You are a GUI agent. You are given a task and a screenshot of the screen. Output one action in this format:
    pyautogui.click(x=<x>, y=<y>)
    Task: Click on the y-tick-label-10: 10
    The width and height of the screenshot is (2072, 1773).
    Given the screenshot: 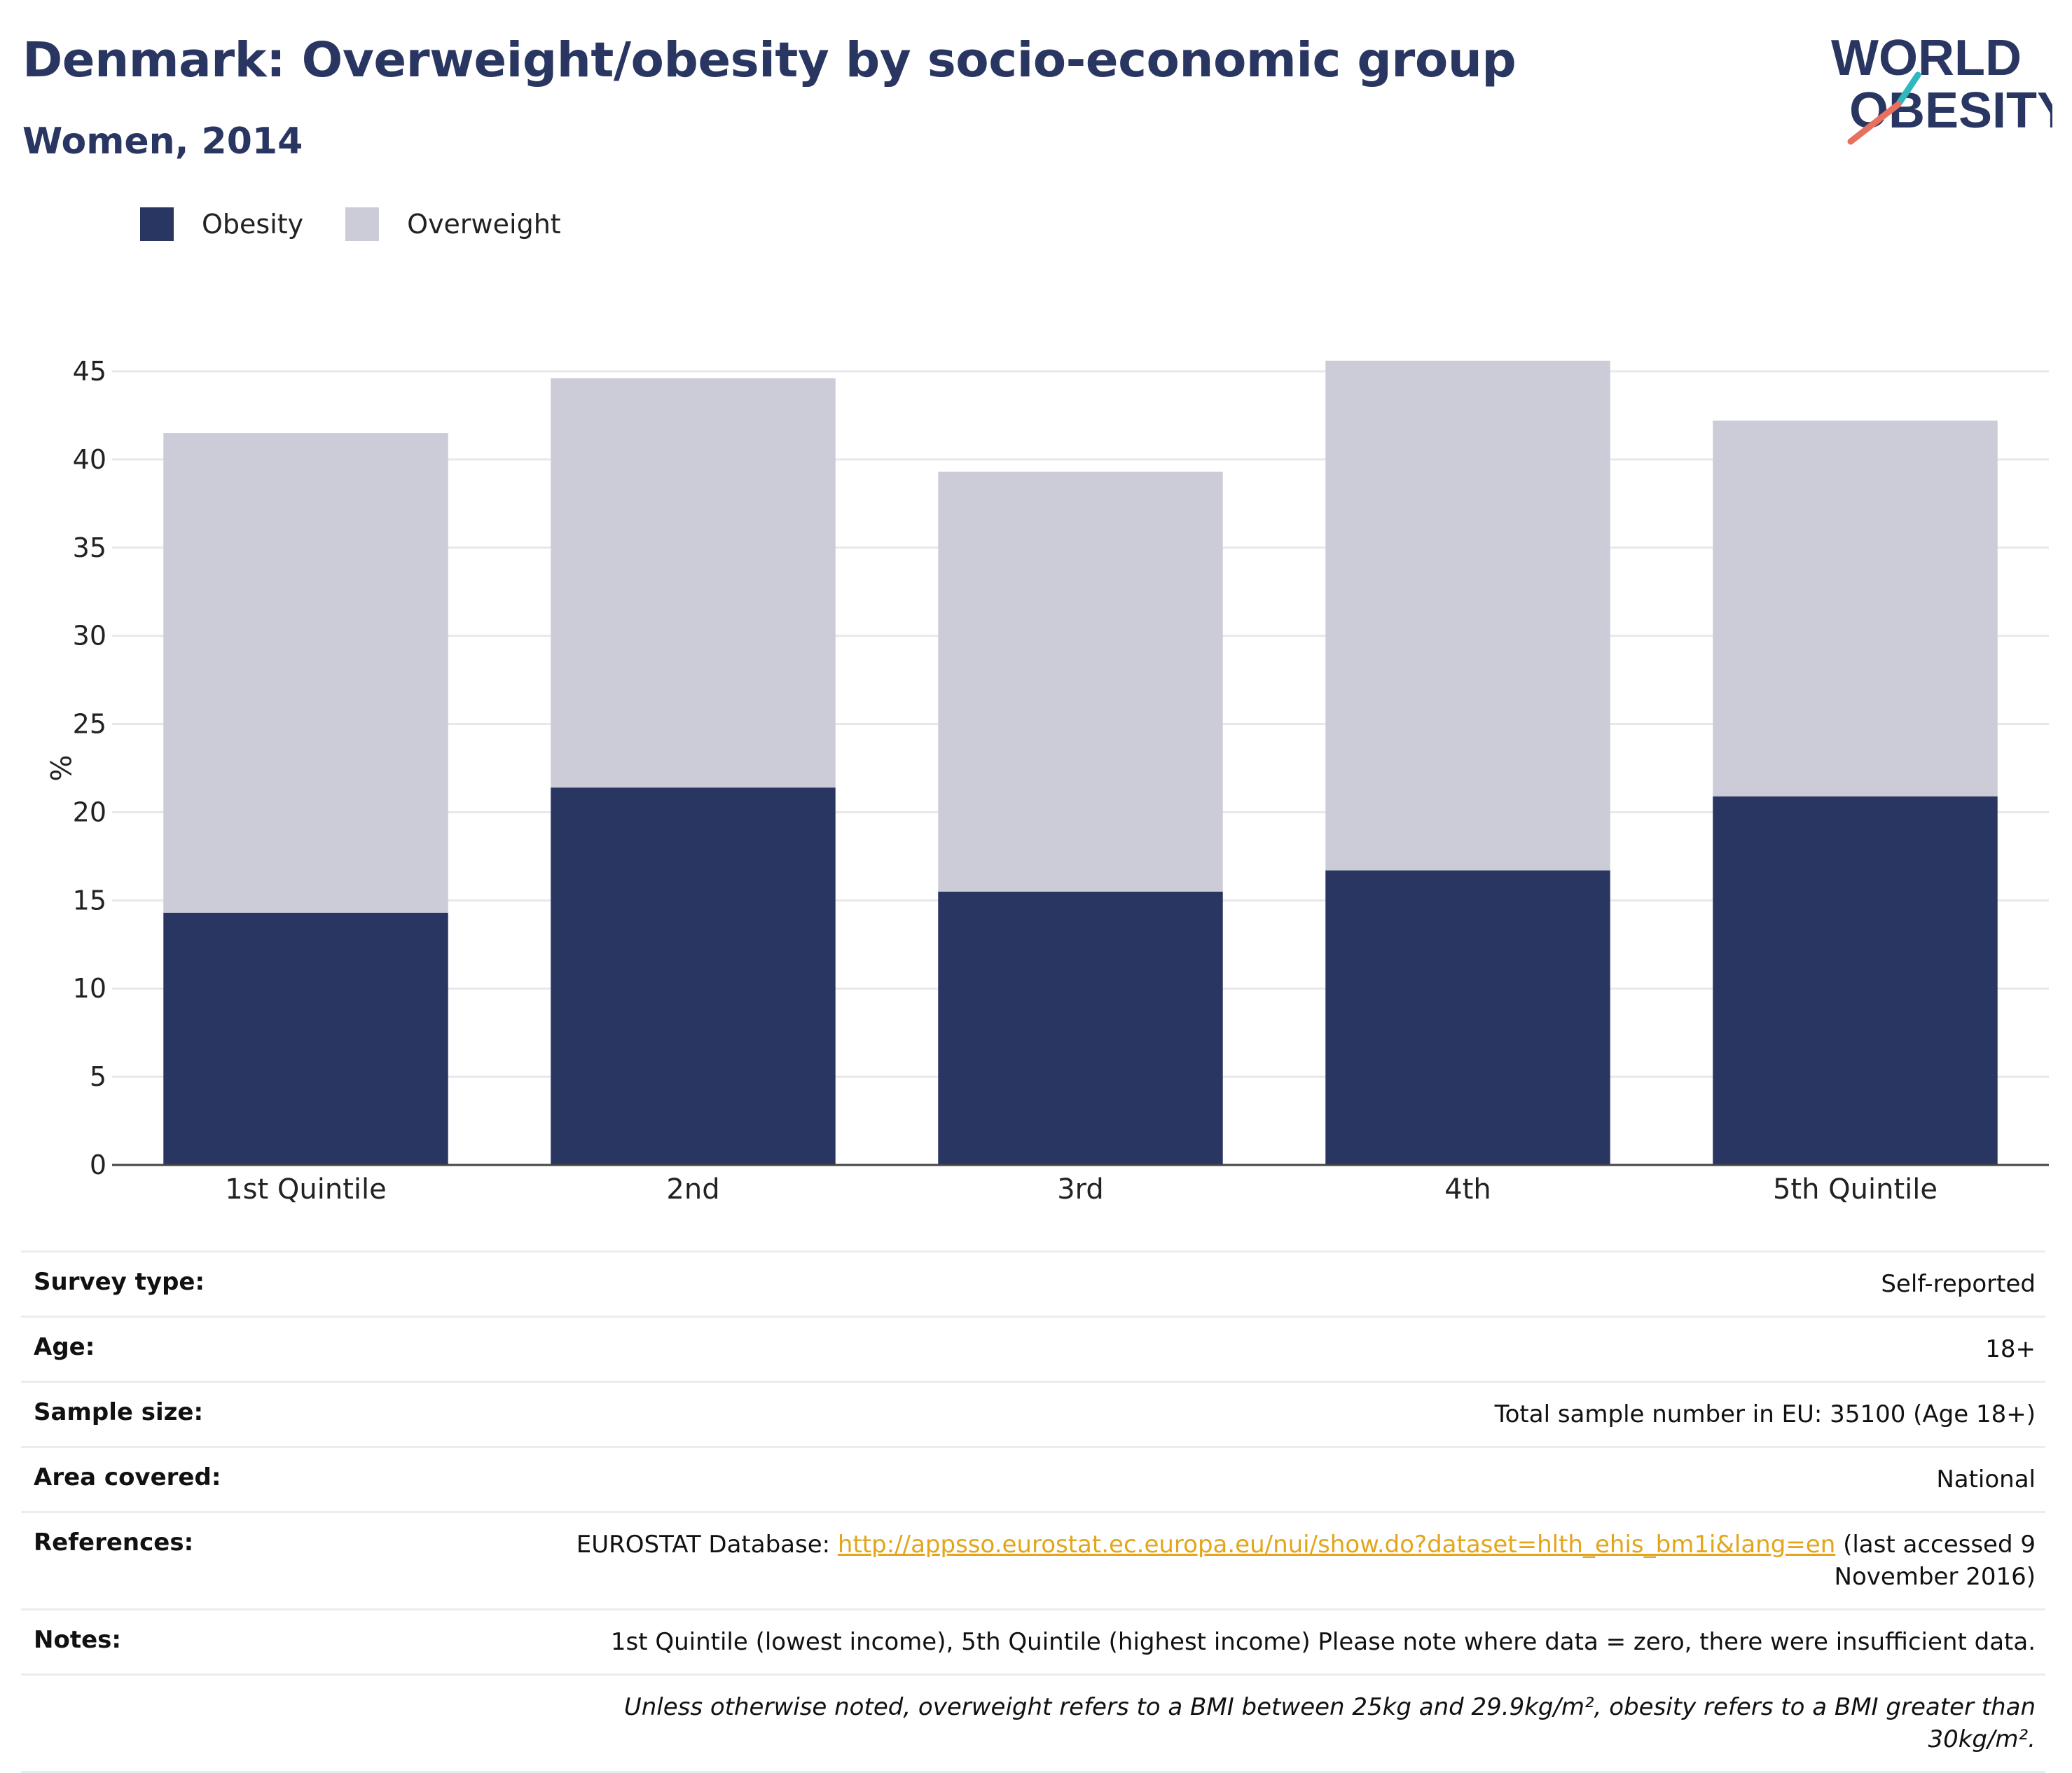 What is the action you would take?
    pyautogui.click(x=90, y=988)
    